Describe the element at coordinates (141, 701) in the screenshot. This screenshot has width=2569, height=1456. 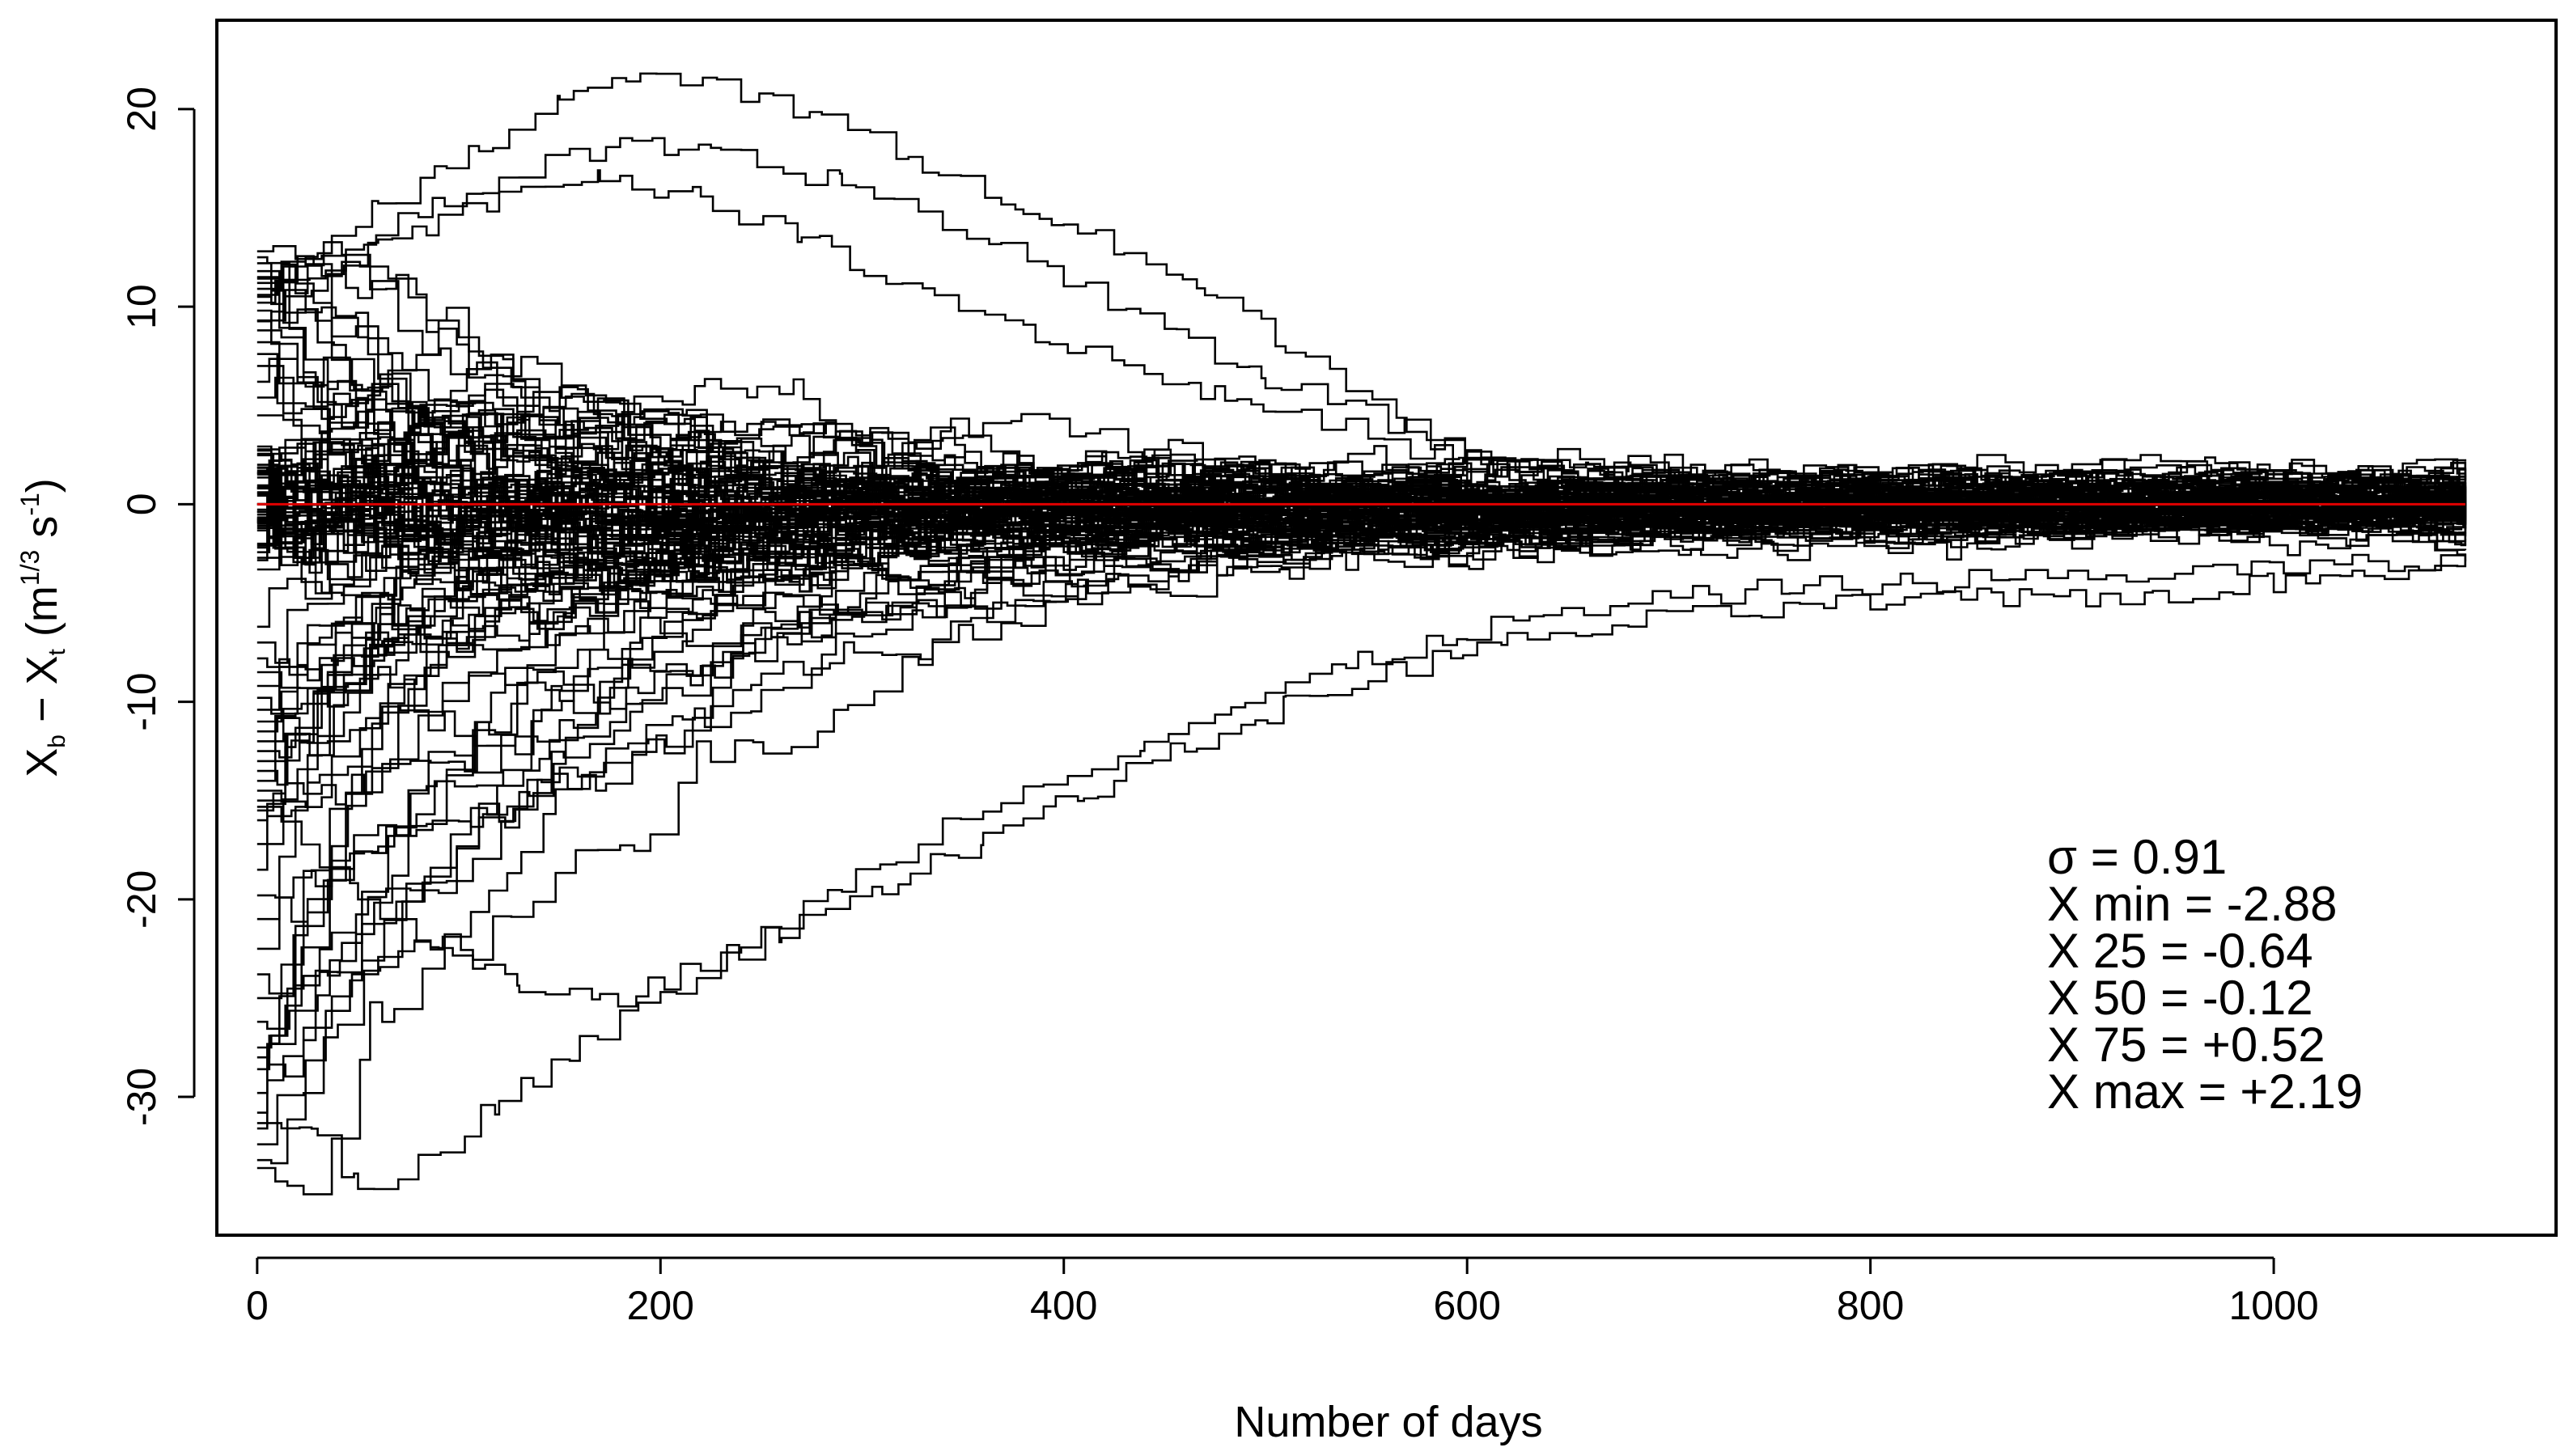
I see `y-tick-label: -10` at that location.